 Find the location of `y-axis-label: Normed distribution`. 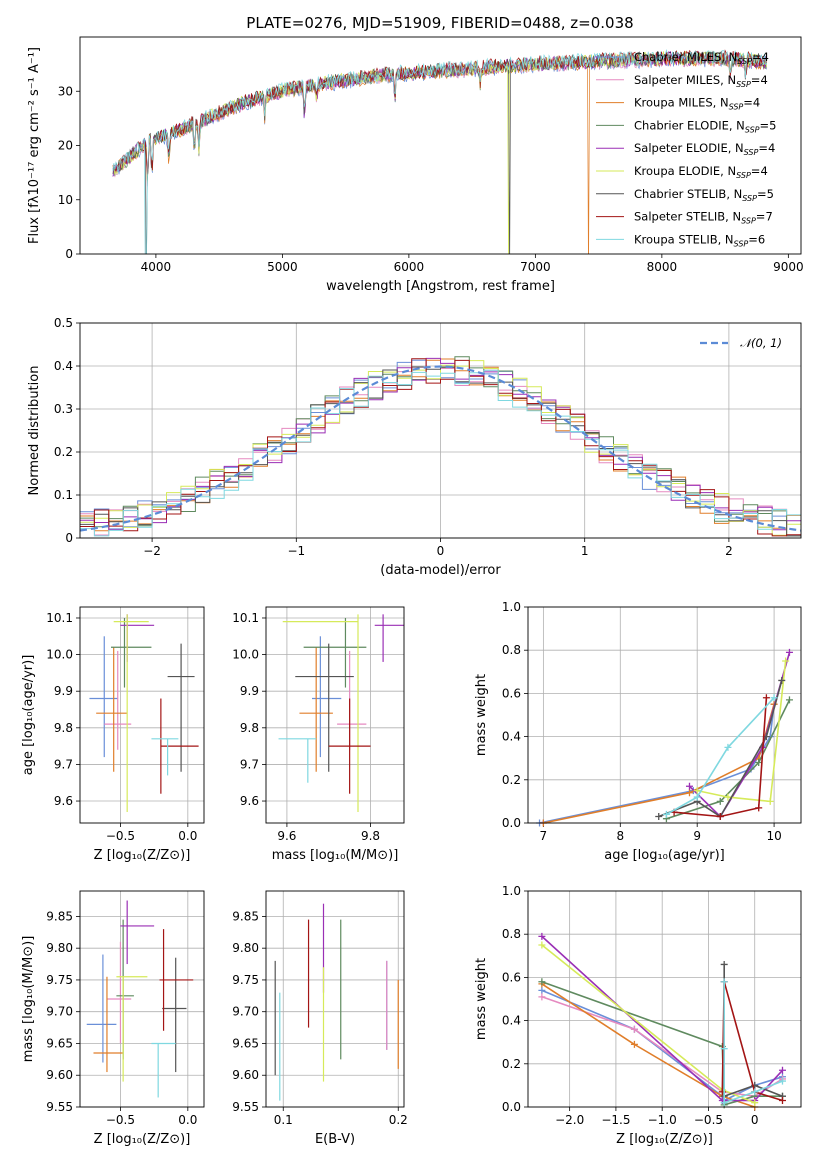

y-axis-label: Normed distribution is located at coordinates (34, 431).